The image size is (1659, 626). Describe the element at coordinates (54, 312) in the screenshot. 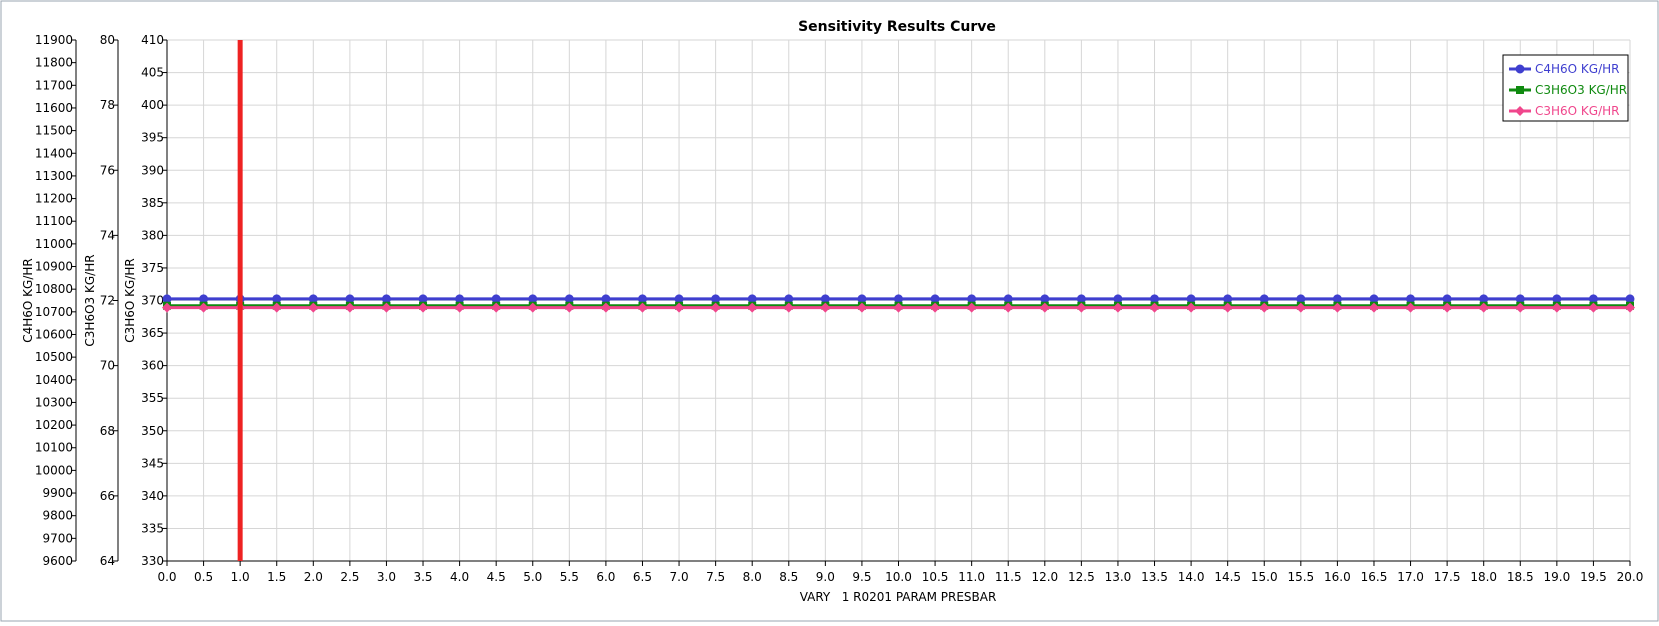

I see `y-tick-label-c4h6o: 10700` at that location.